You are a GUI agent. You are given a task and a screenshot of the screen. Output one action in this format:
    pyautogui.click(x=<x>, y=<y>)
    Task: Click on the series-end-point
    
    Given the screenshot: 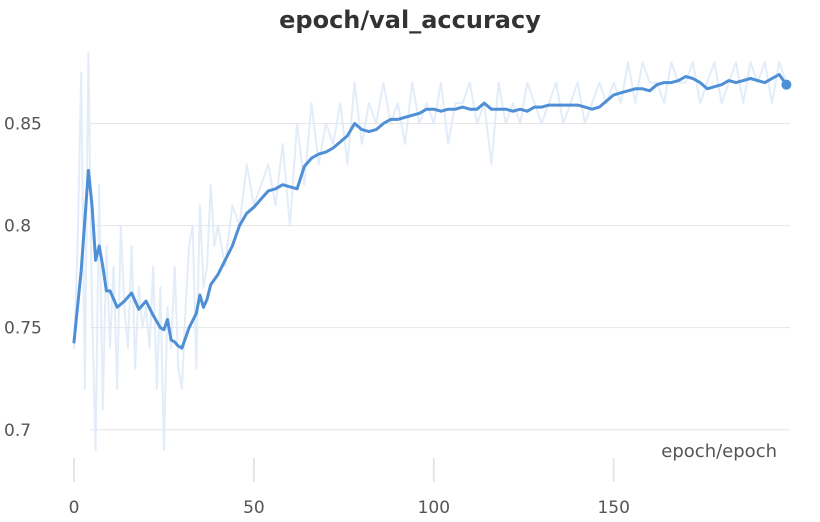 What is the action you would take?
    pyautogui.click(x=786, y=84)
    